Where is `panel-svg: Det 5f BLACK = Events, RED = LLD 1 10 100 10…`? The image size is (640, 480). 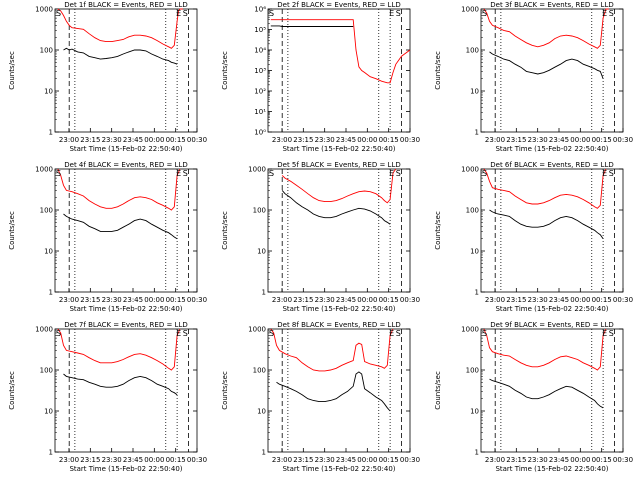 panel-svg: Det 5f BLACK = Events, RED = LLD 1 10 100 10… is located at coordinates (320, 237).